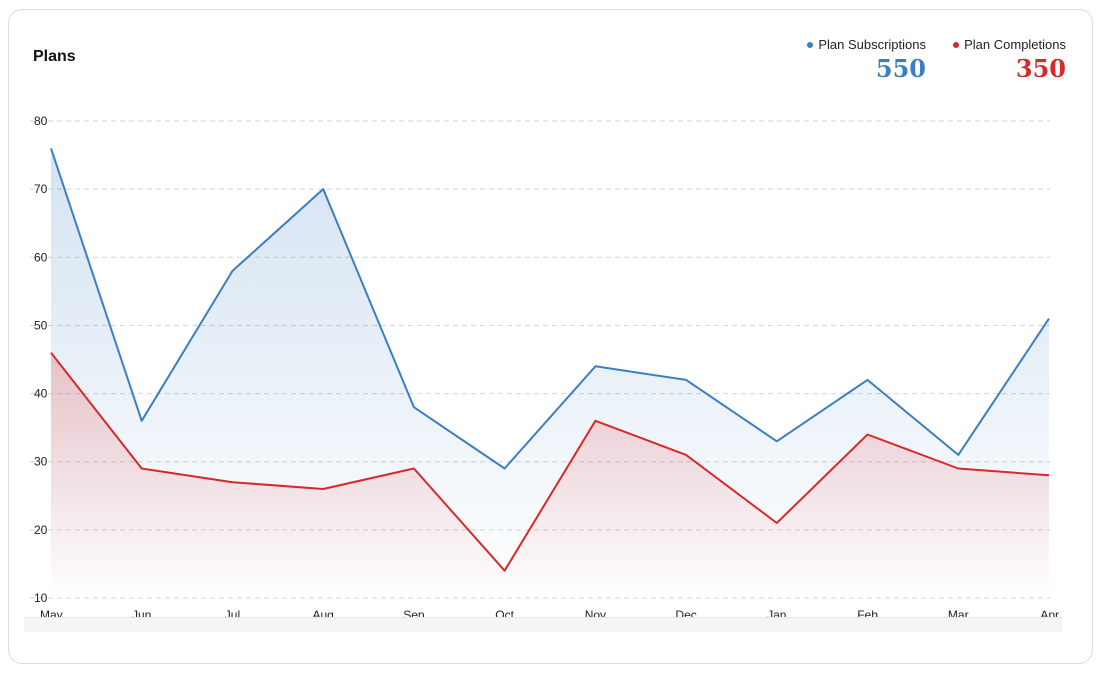 Image resolution: width=1101 pixels, height=673 pixels. I want to click on y-tick-label: 70, so click(41, 189).